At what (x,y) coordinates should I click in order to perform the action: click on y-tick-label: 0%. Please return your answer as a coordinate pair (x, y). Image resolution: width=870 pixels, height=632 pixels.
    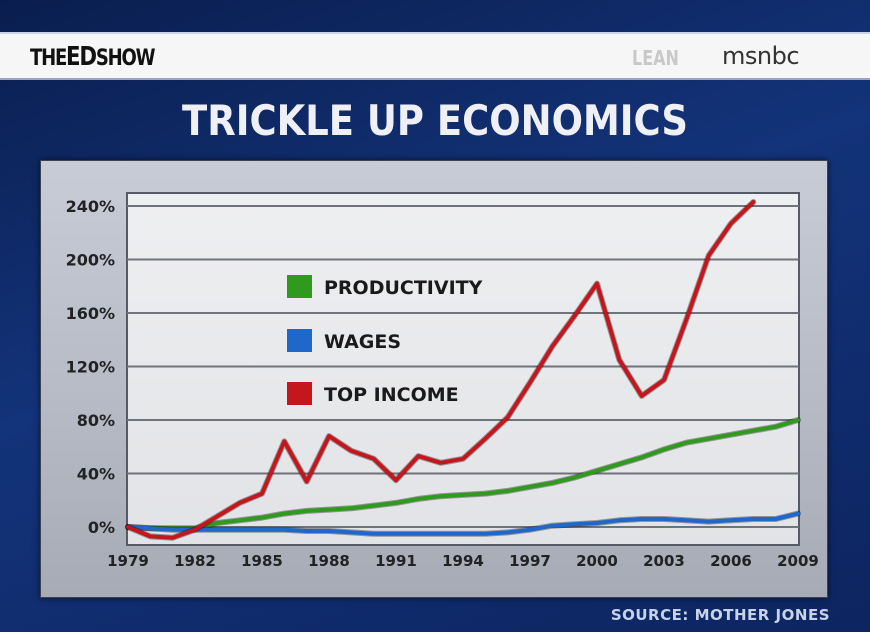
    Looking at the image, I should click on (101, 527).